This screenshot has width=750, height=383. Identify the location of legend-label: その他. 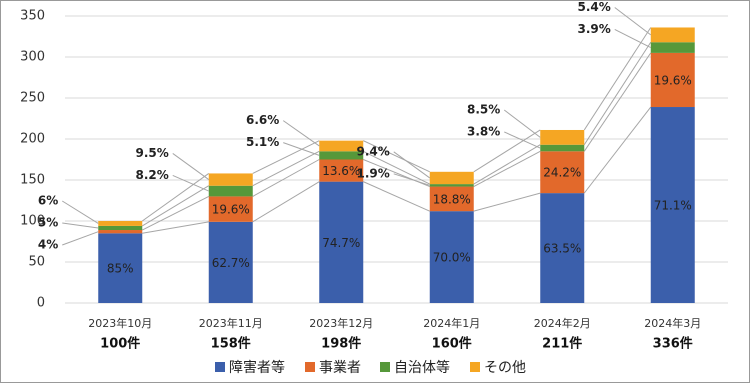
(505, 368).